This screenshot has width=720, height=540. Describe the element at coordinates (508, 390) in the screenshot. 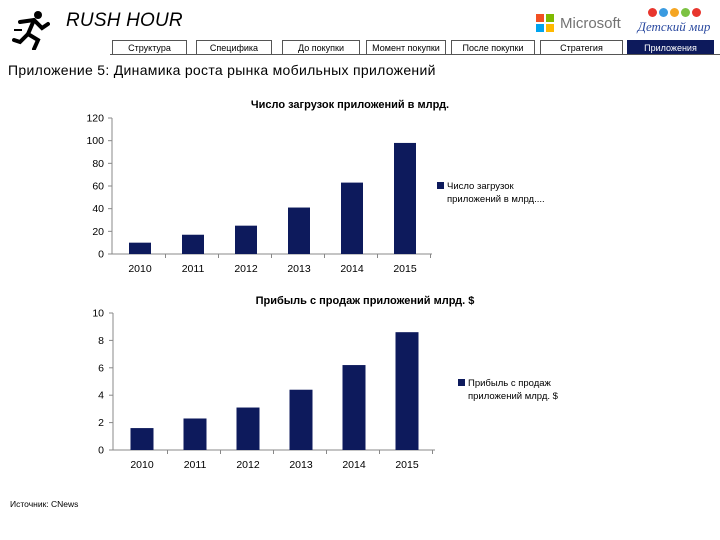

I see `chart-2-legend: Прибыль с продаж приложений млрд. $` at that location.